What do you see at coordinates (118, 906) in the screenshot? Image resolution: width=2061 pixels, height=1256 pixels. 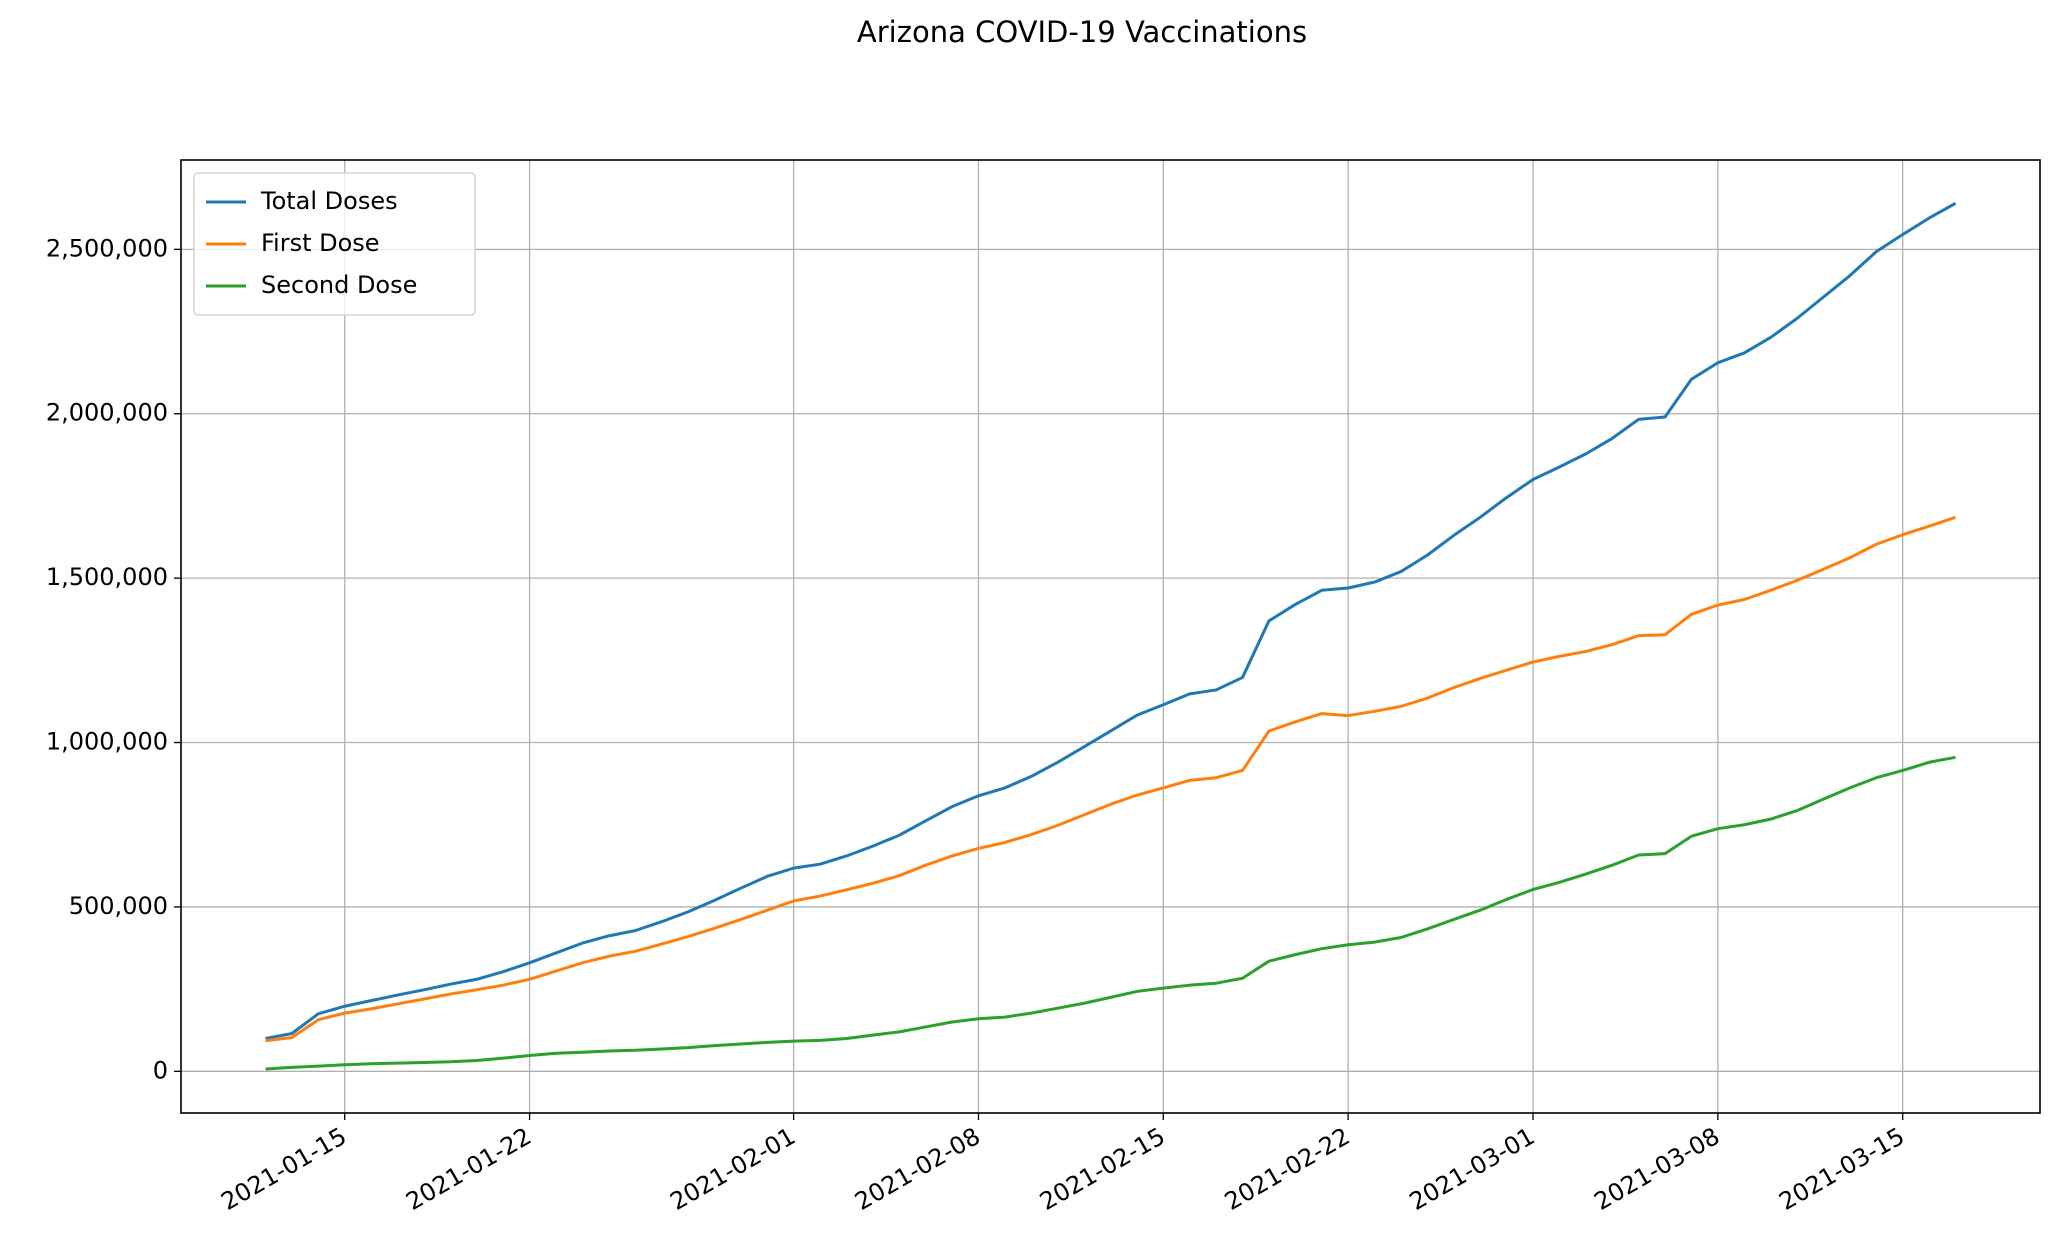 I see `y-tick-label: 500,000` at bounding box center [118, 906].